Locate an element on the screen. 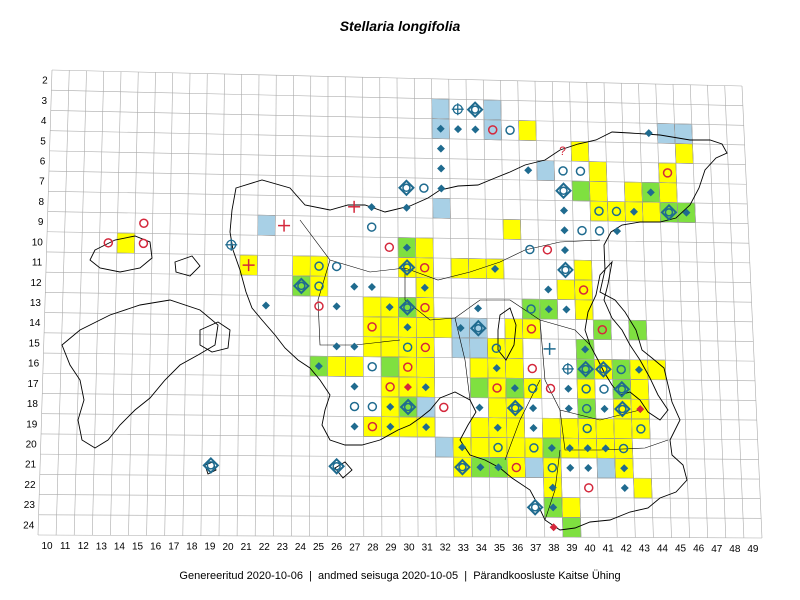 The width and height of the screenshot is (800, 600). col-label: 28 is located at coordinates (373, 547).